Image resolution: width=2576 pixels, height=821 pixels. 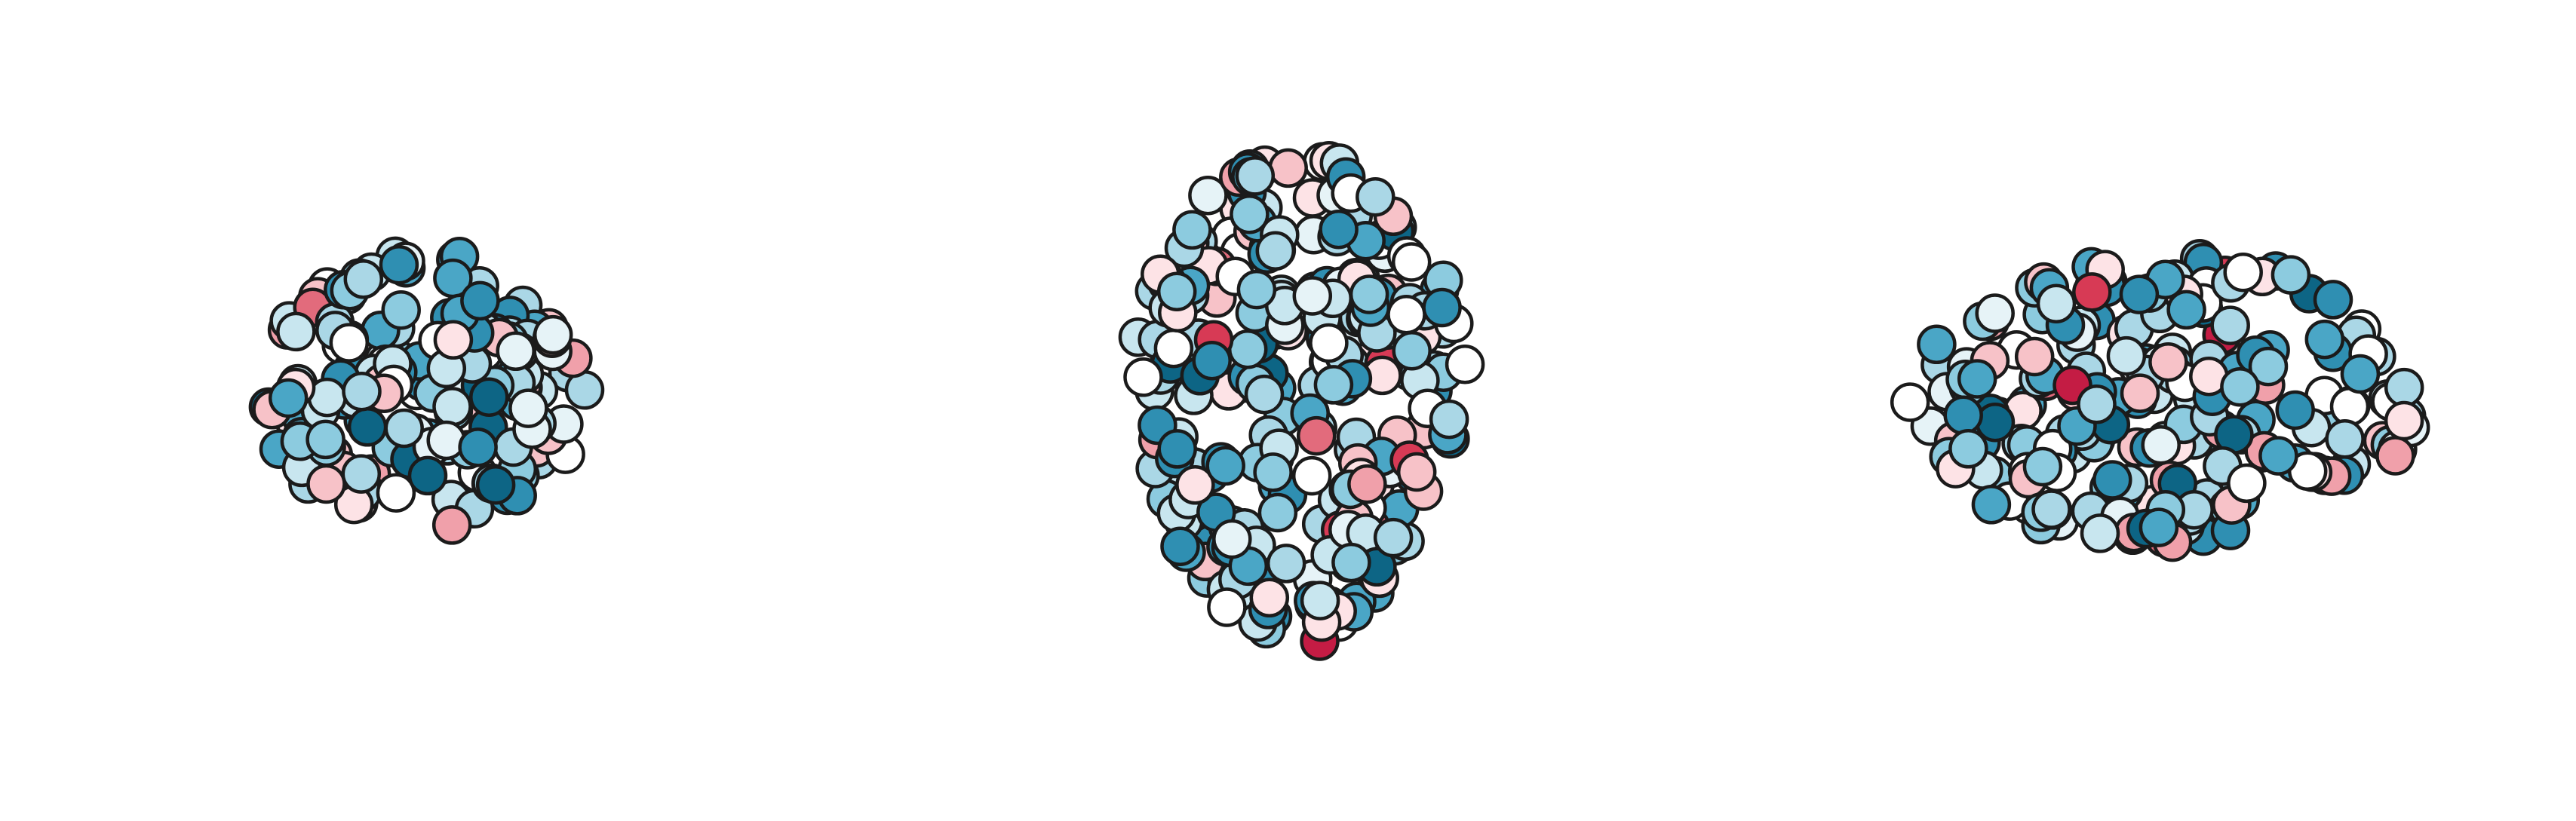 I want to click on axial-view, so click(x=1301, y=400).